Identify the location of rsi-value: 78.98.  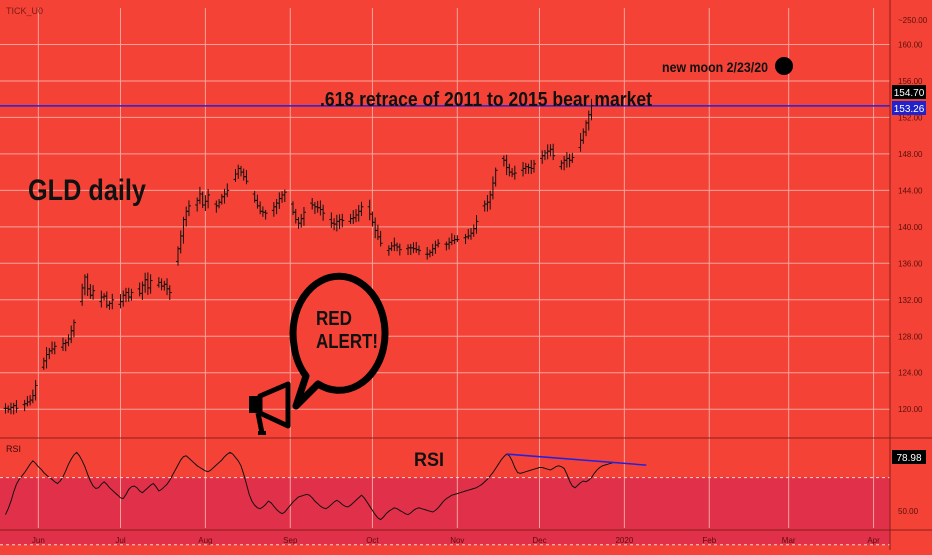
(908, 458).